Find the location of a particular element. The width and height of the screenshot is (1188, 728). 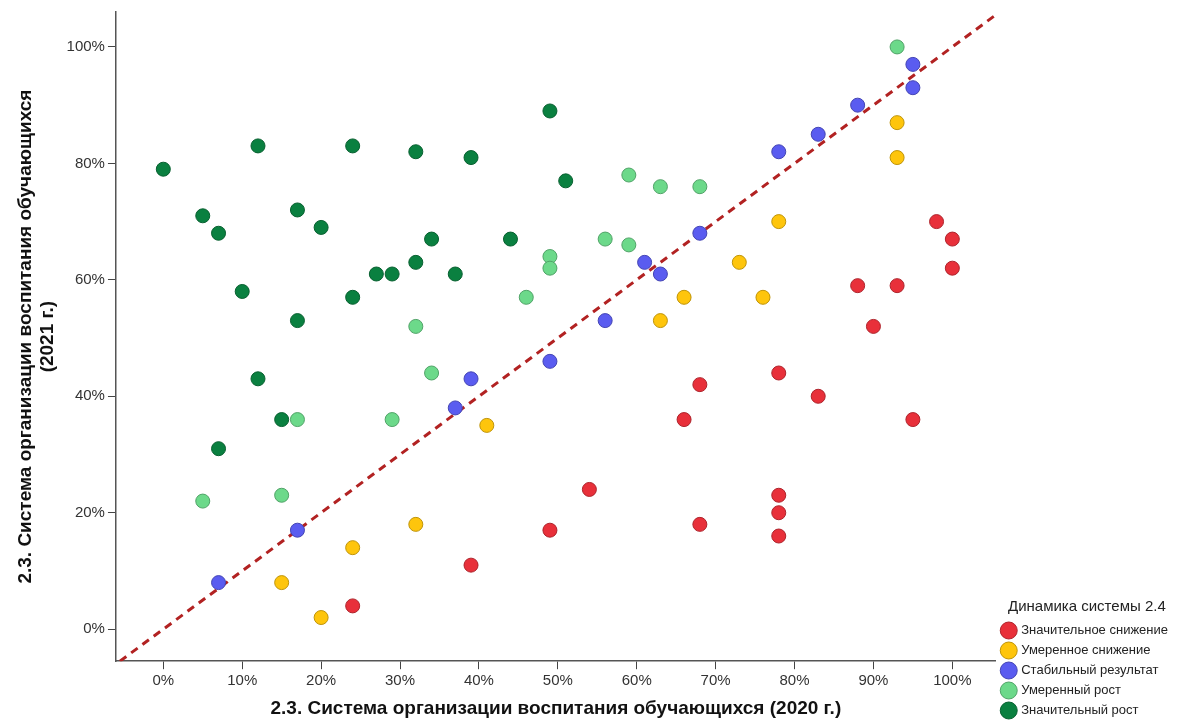

y-axis-title: 2.3. Система организации воспитания обучающихся (2021 г.) is located at coordinates (35, 336).